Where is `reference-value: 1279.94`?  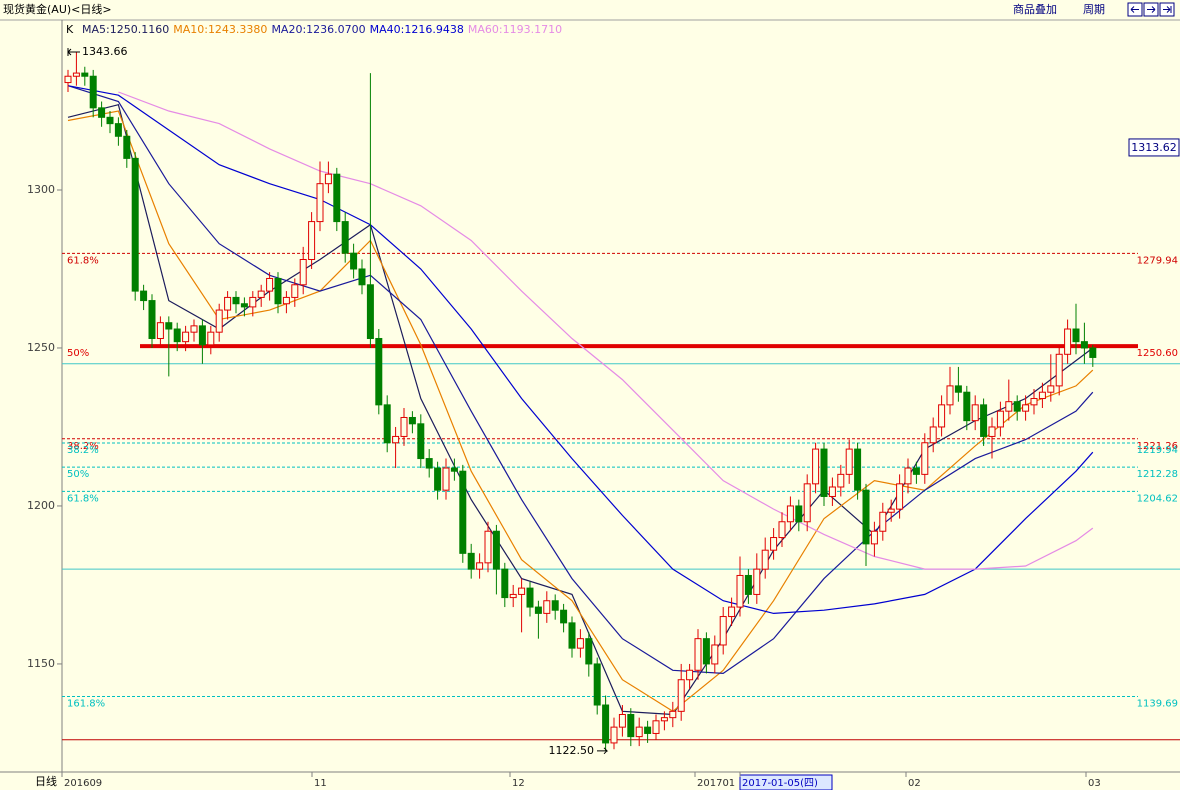
reference-value: 1279.94 is located at coordinates (1157, 260).